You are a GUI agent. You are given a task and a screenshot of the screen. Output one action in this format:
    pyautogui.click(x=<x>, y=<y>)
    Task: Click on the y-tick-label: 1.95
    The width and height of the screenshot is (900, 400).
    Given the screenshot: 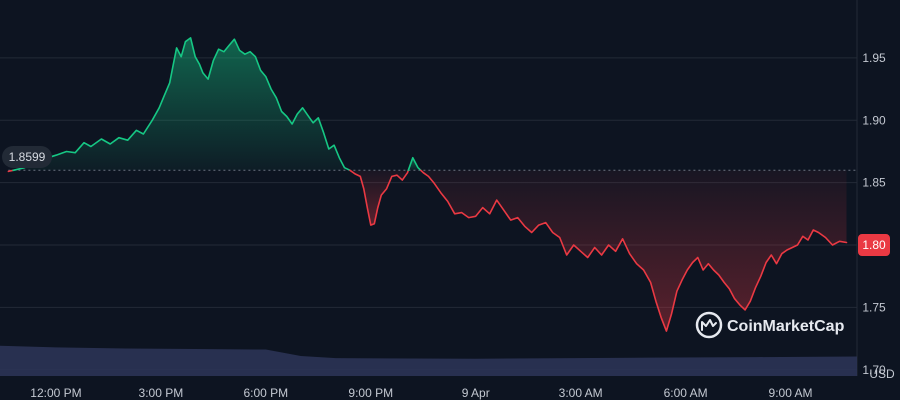 What is the action you would take?
    pyautogui.click(x=874, y=58)
    